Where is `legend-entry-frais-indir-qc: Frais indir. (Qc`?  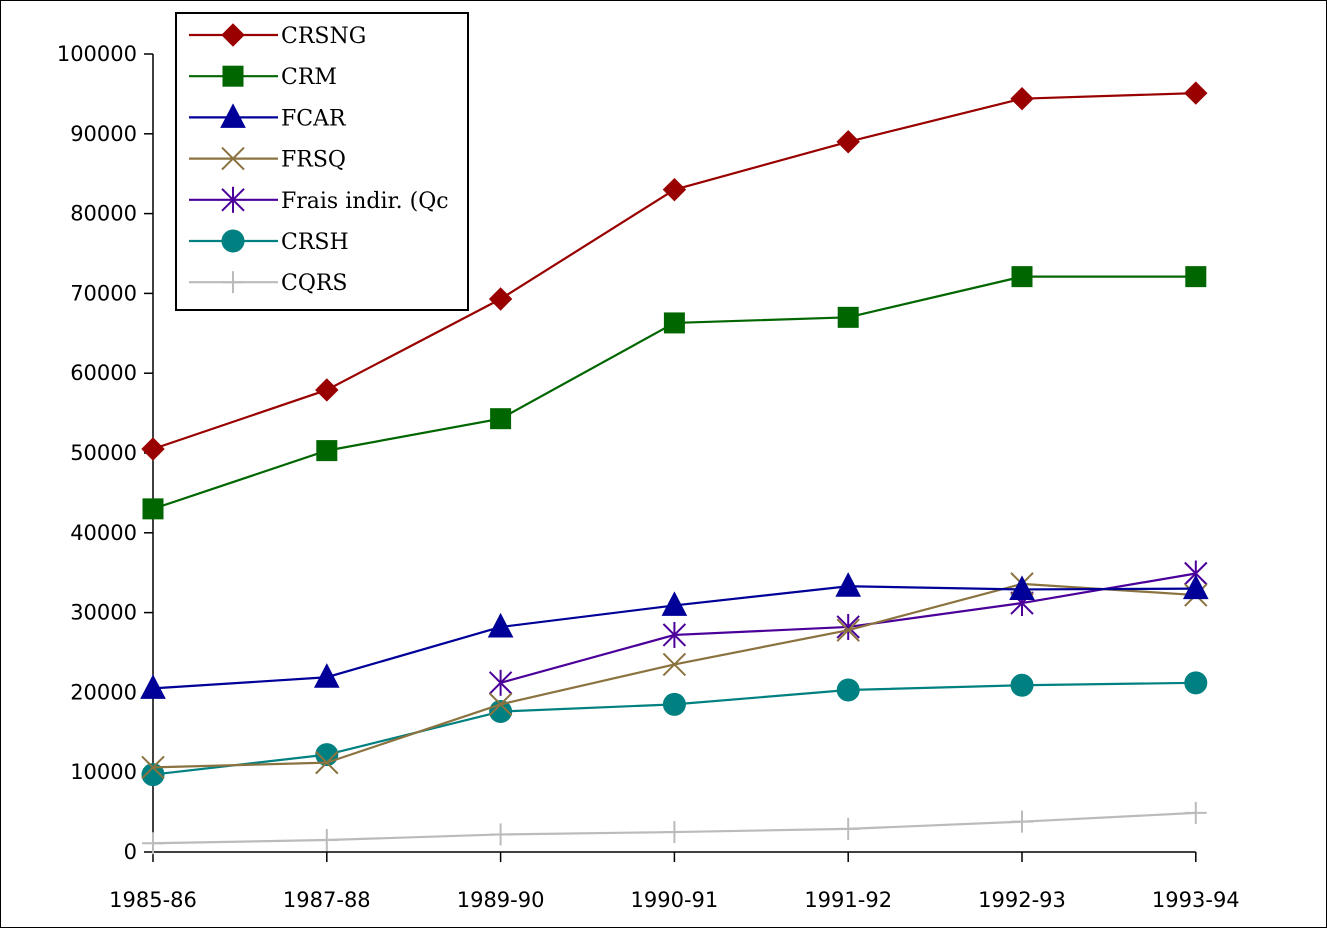
legend-entry-frais-indir-qc: Frais indir. (Qc is located at coordinates (319, 200).